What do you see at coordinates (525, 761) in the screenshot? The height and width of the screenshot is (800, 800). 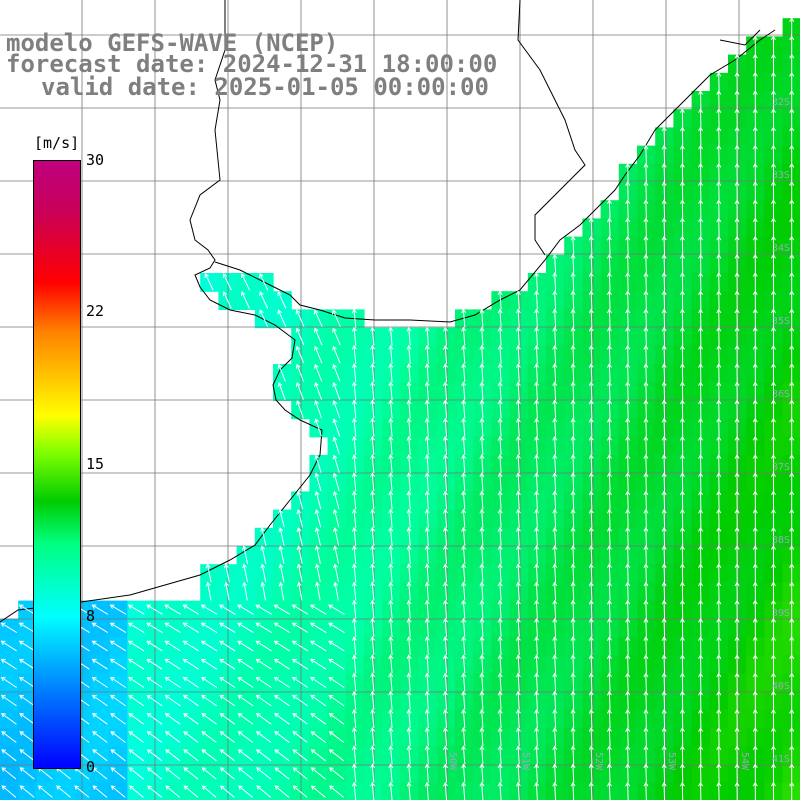 I see `longitude-label: 51W` at bounding box center [525, 761].